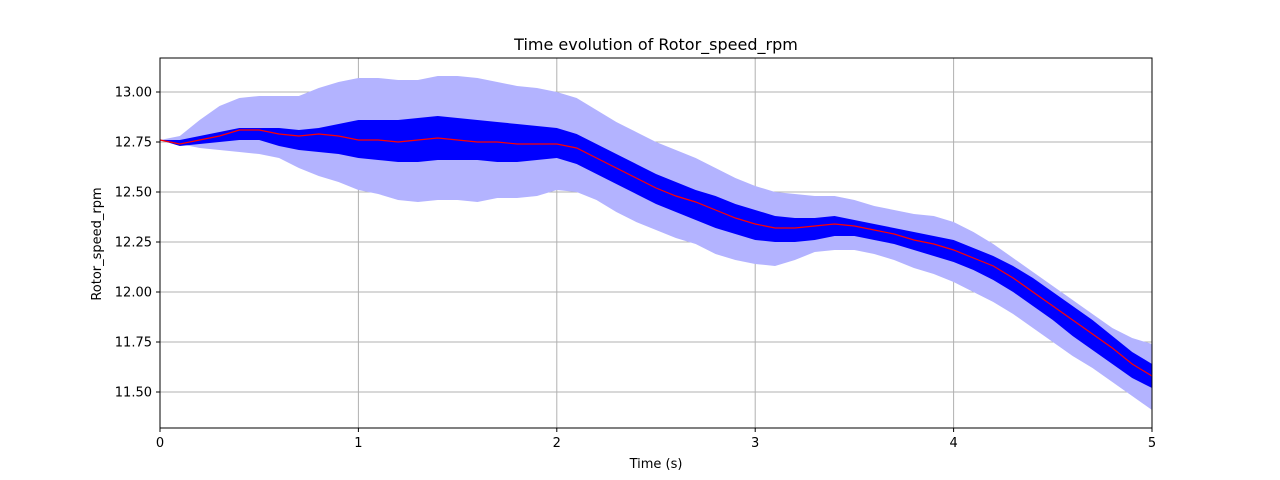 The height and width of the screenshot is (480, 1280). Describe the element at coordinates (133, 243) in the screenshot. I see `y-tick-label-3: 12.25` at that location.